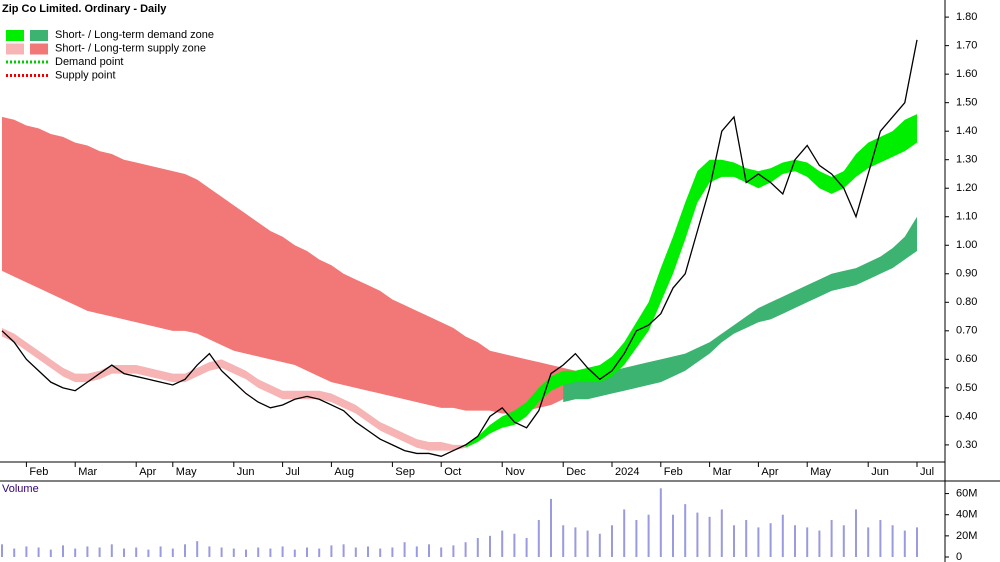  Describe the element at coordinates (966, 388) in the screenshot. I see `y-tick-label: 0.50` at that location.